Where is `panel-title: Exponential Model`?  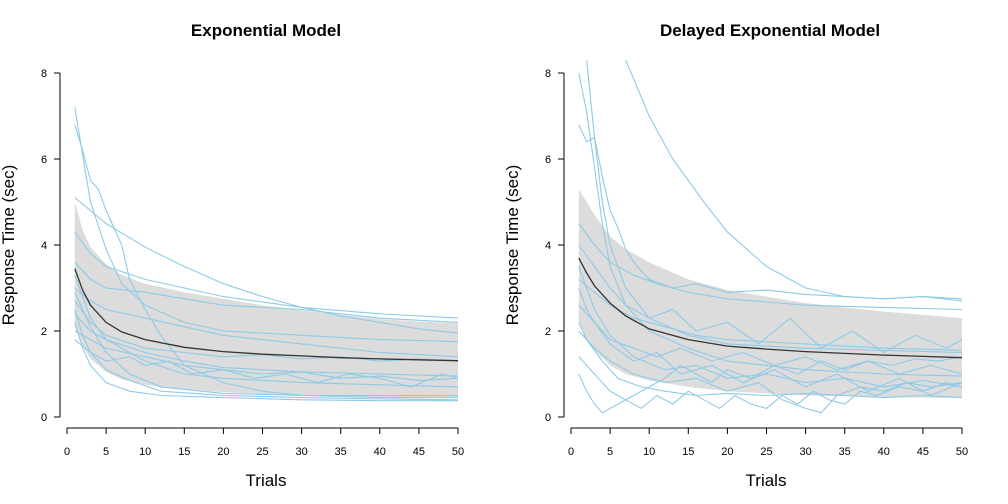 panel-title: Exponential Model is located at coordinates (266, 30).